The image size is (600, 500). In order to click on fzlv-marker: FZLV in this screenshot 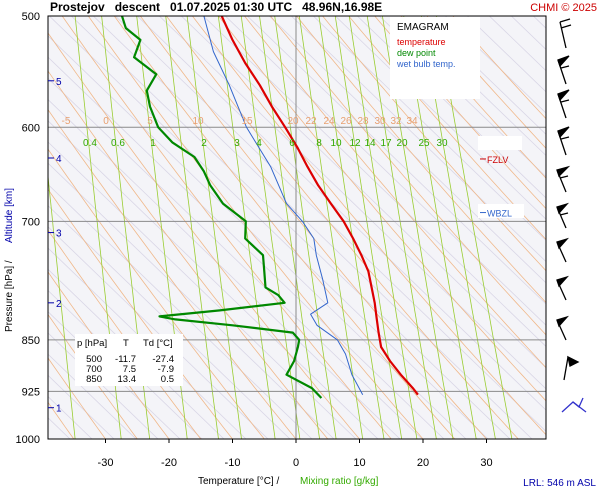, I will do `click(500, 150)`.